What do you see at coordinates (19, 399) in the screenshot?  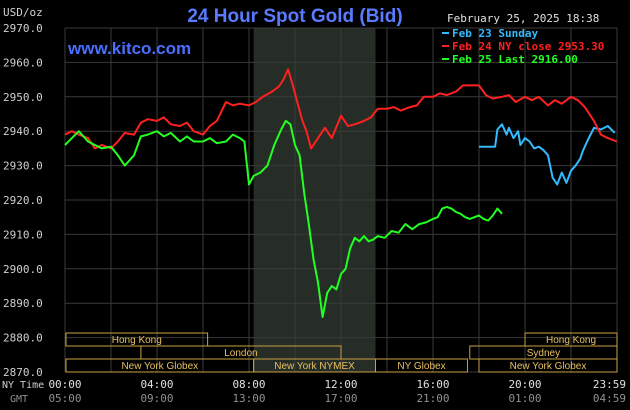 I see `x-row-label-gmt: GMT` at bounding box center [19, 399].